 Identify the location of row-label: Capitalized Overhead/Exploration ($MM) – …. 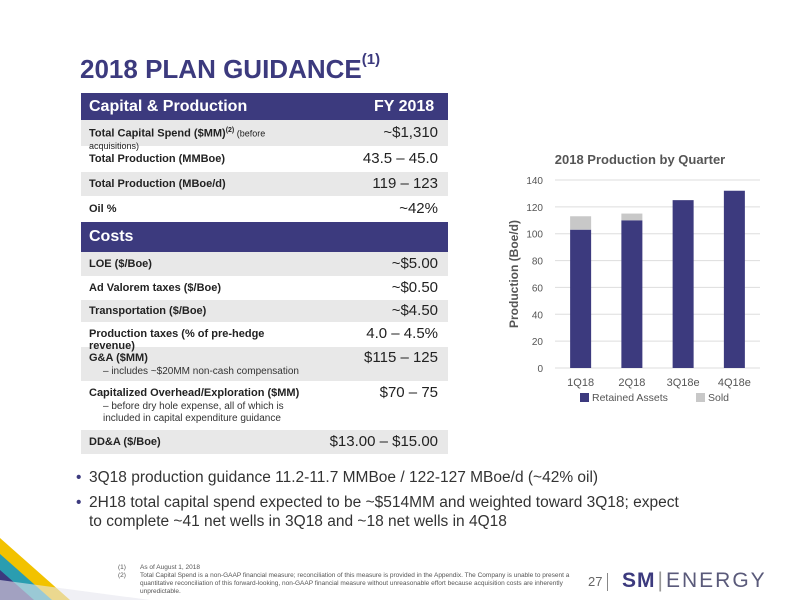
(194, 406).